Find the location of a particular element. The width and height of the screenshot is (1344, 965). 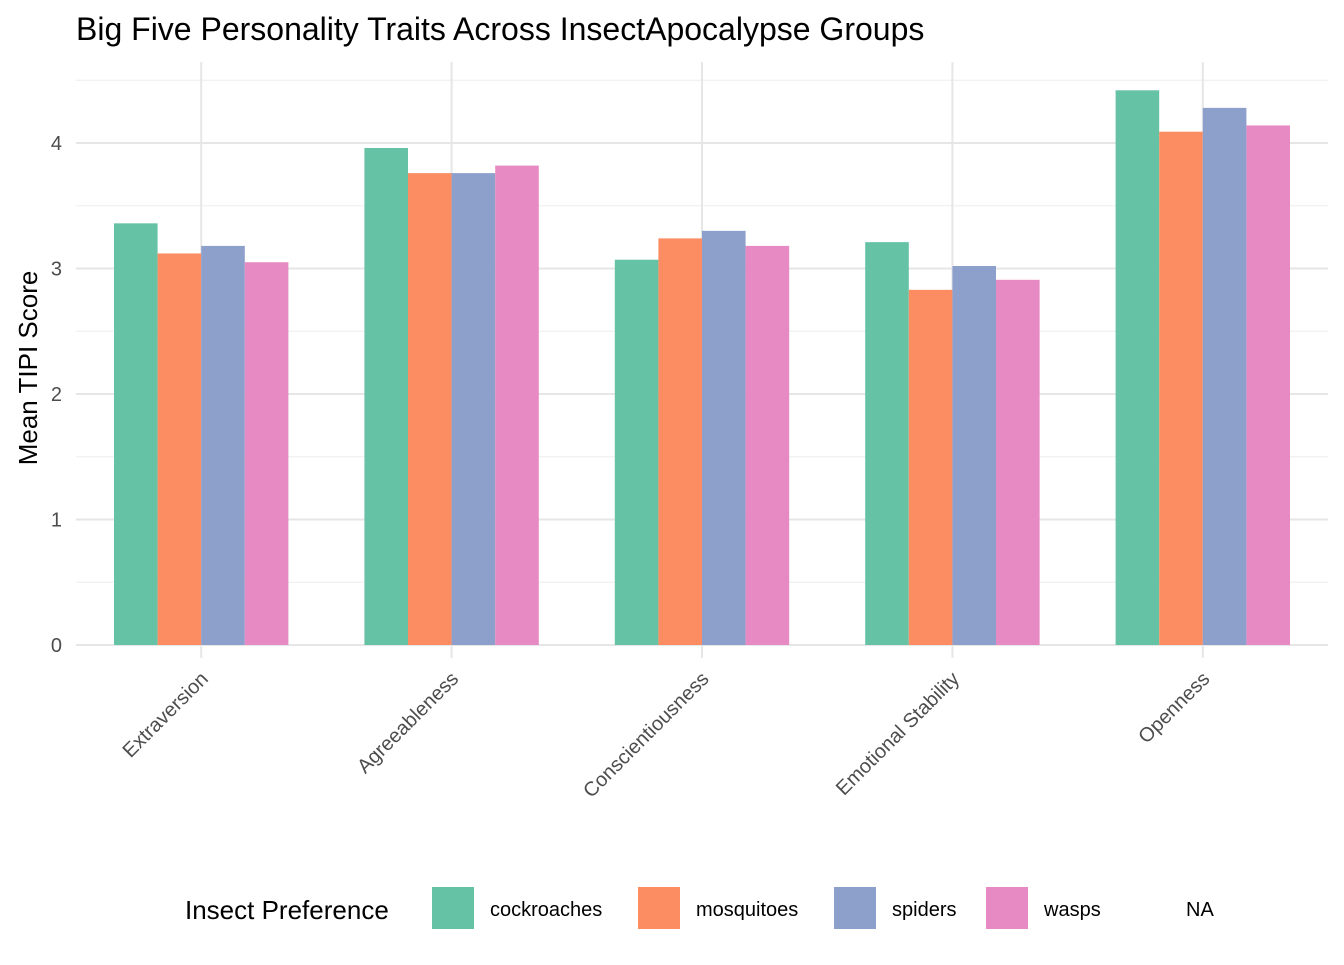

x-tick-label: Conscientiousness is located at coordinates (646, 735).